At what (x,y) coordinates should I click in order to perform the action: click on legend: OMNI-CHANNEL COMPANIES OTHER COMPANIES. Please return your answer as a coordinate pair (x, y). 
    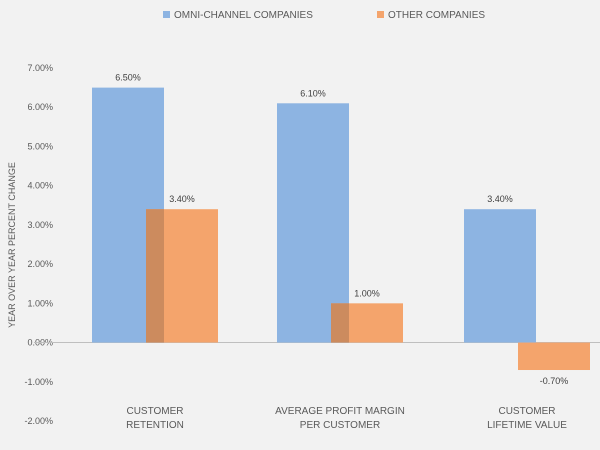
    Looking at the image, I should click on (324, 15).